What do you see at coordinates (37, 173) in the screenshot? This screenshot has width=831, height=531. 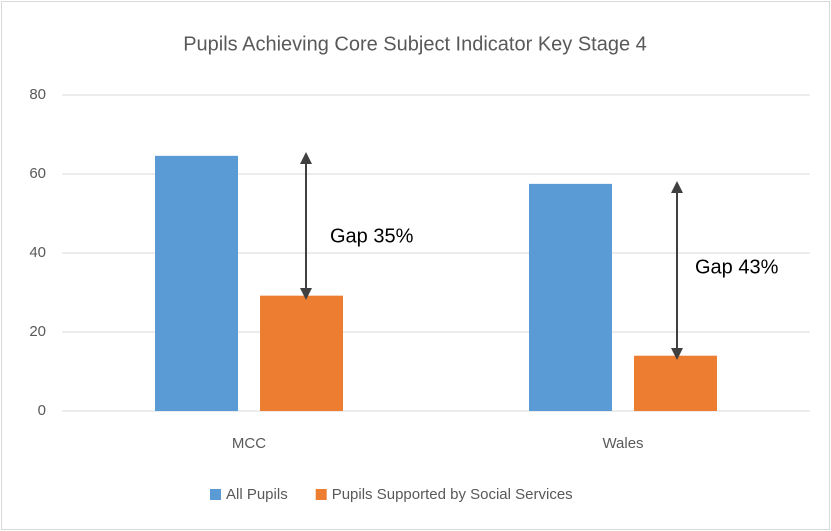 I see `y-tick-label: 60` at bounding box center [37, 173].